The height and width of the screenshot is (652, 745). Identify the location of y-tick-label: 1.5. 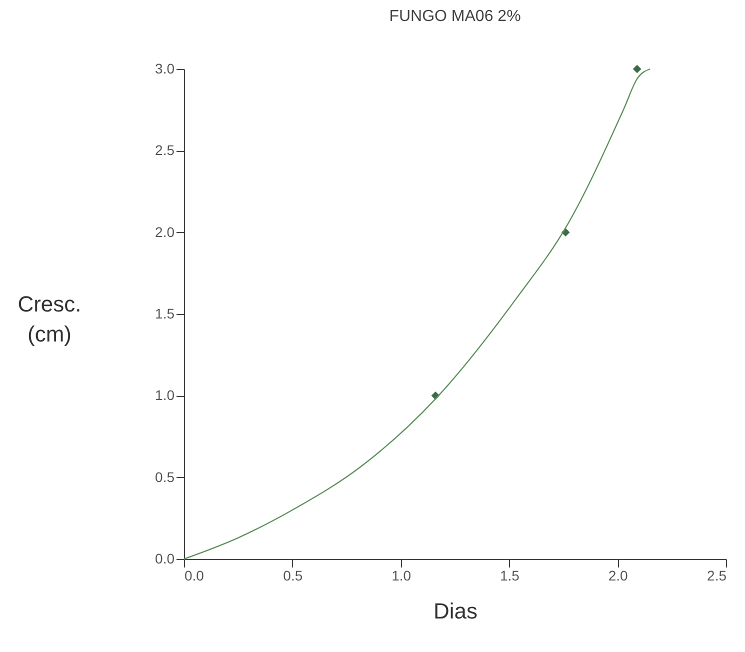
(165, 314).